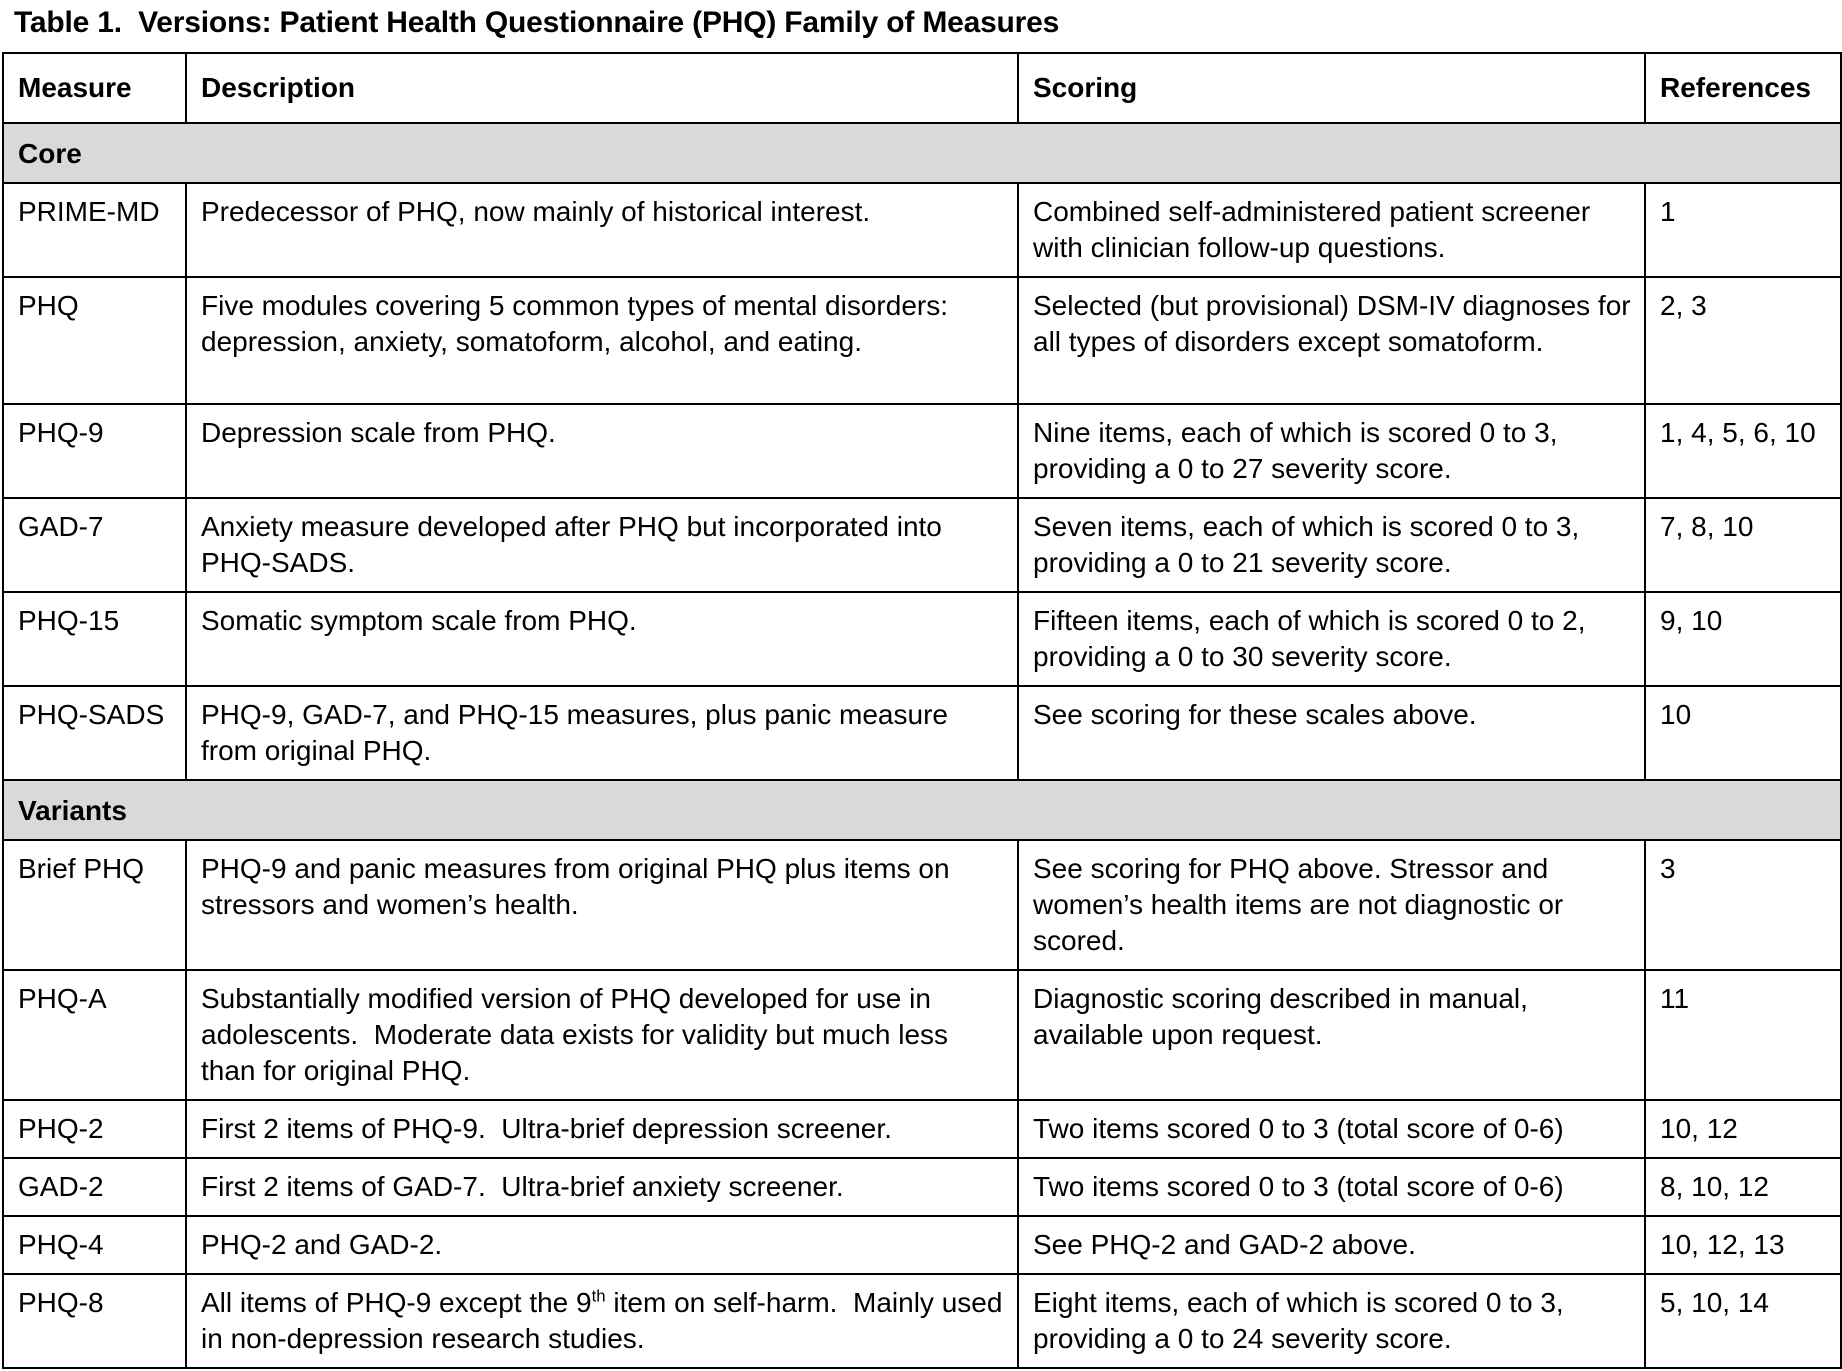 The width and height of the screenshot is (1842, 1371). Describe the element at coordinates (94, 88) in the screenshot. I see `column-header-measure: Measure` at that location.